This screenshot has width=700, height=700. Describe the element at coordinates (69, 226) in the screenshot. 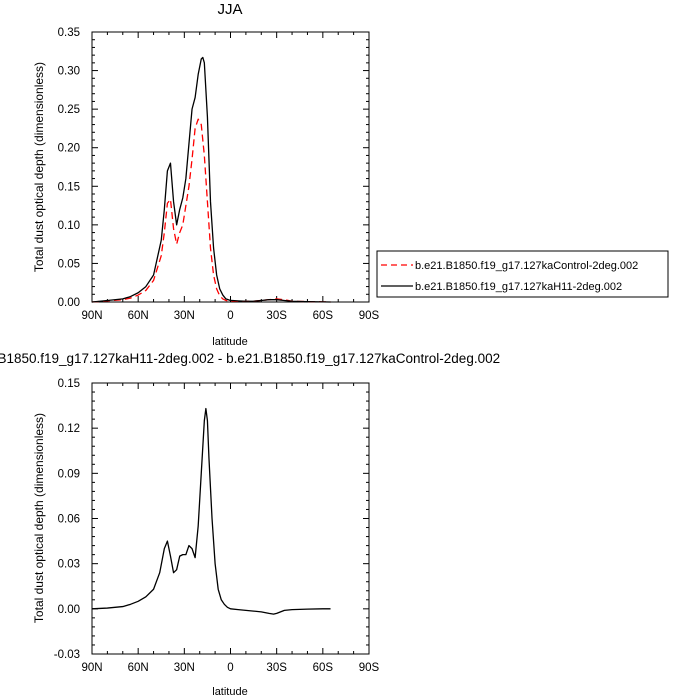

I see `top-y-tick-label: 0.10` at that location.